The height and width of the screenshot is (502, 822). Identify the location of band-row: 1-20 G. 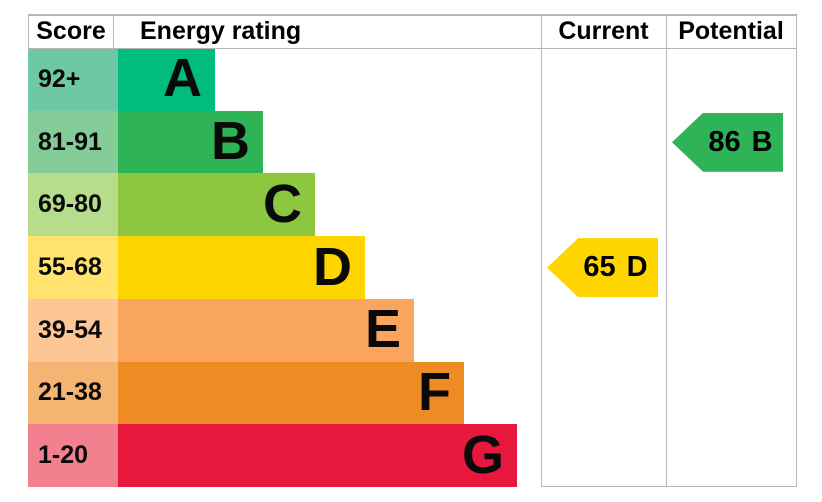
(284, 456).